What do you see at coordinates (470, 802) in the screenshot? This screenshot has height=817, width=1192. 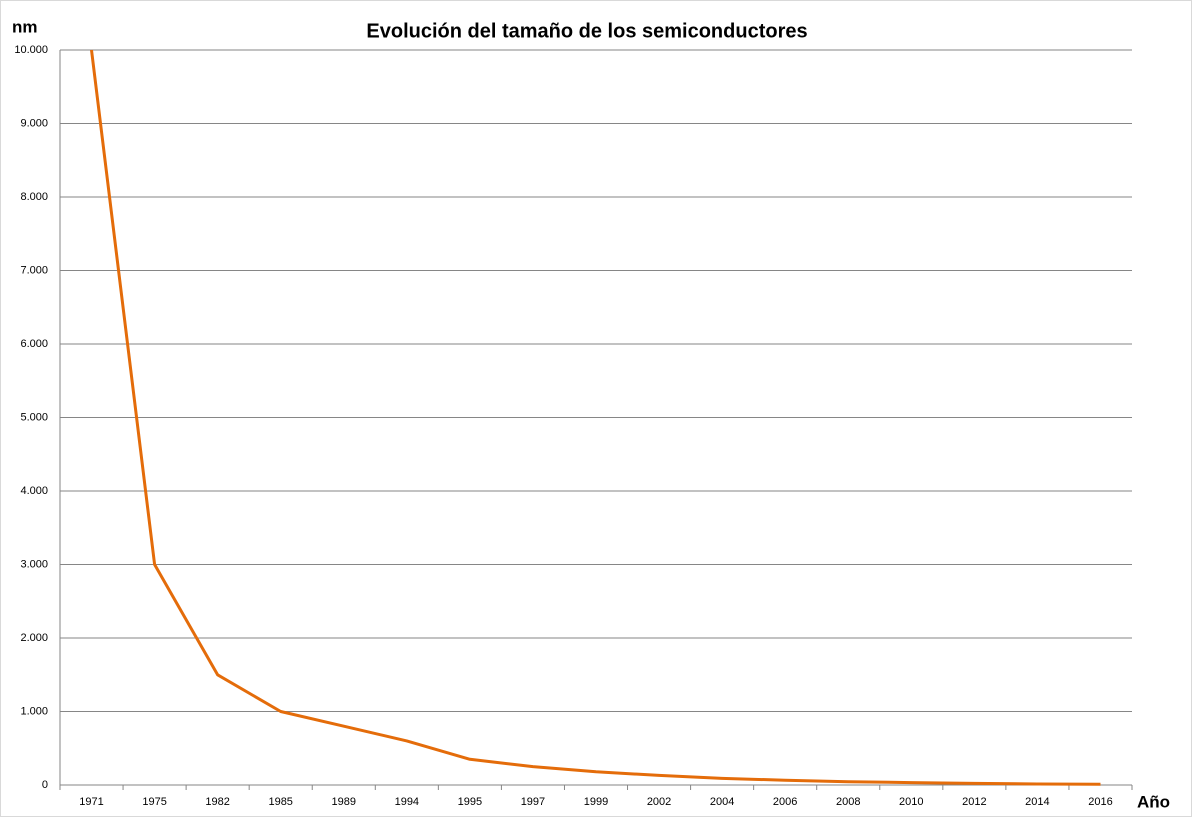 I see `x-tick-label: 1995` at bounding box center [470, 802].